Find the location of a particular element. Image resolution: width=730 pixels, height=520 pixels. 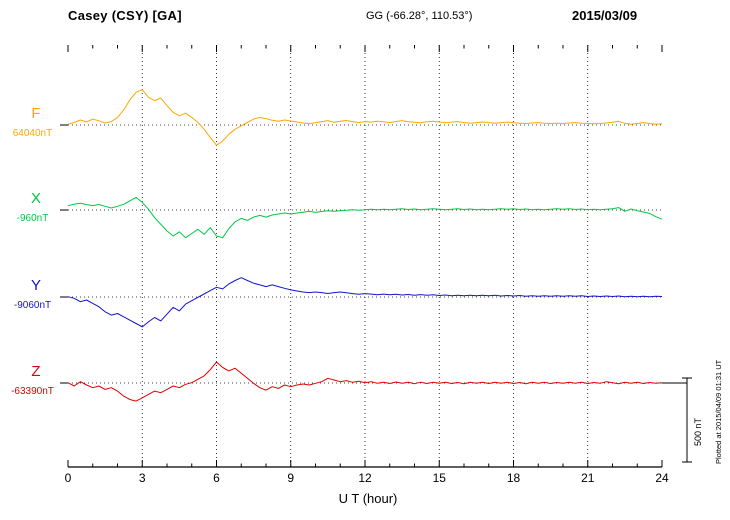

channel-letter-F: F is located at coordinates (36, 113).